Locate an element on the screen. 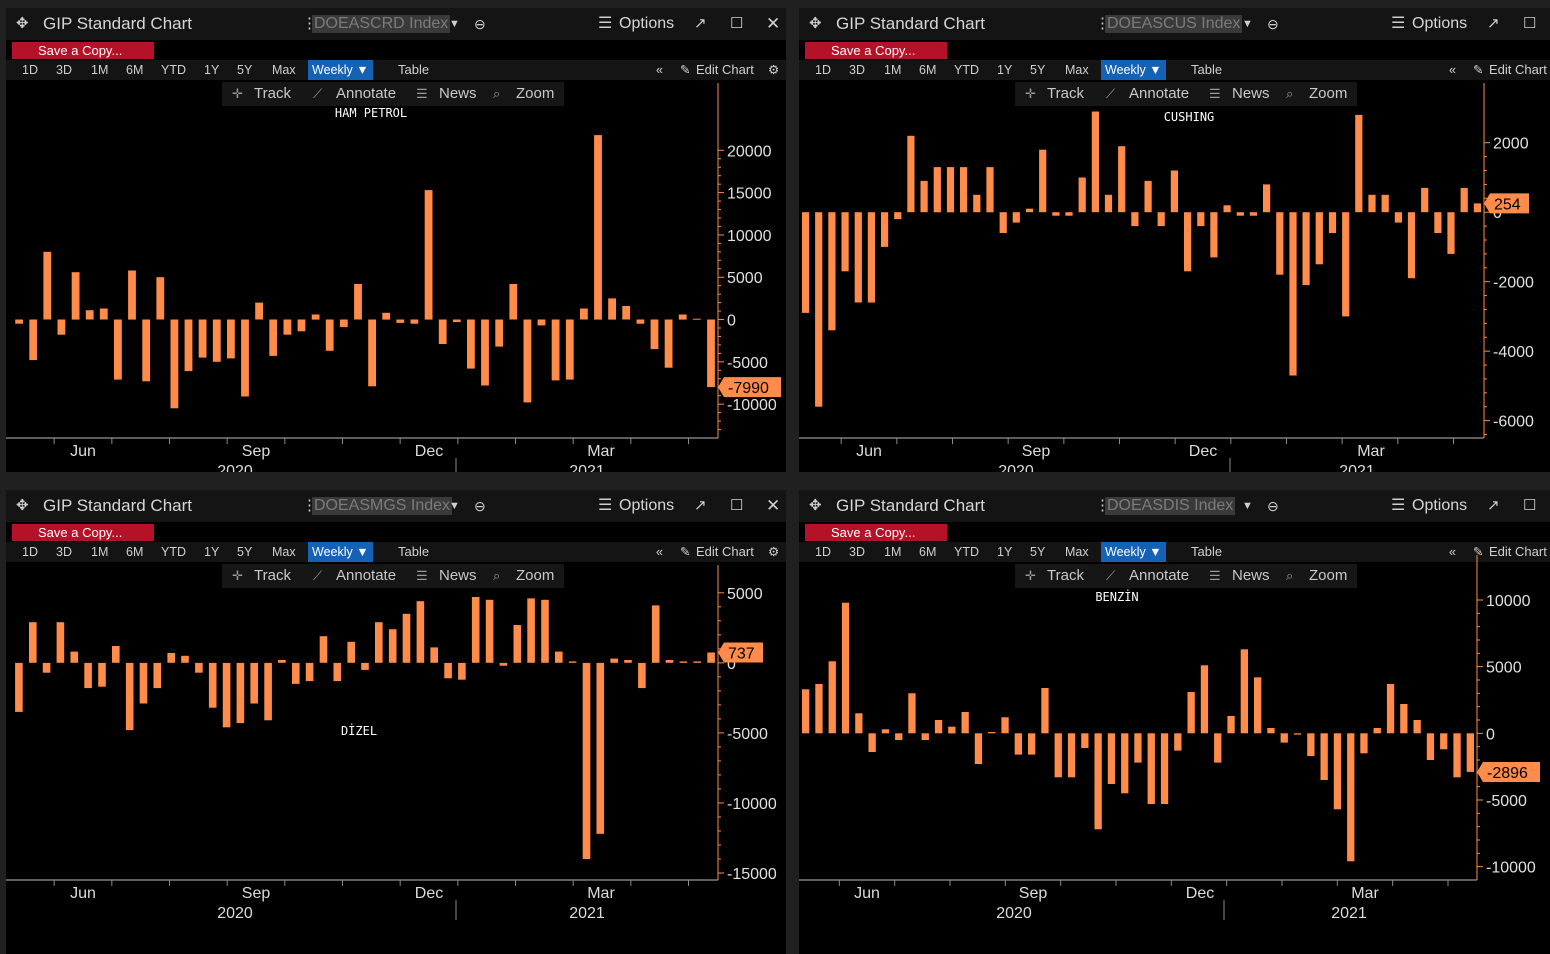 The image size is (1550, 954). ticker-input: DOEASCUS Index is located at coordinates (1174, 24).